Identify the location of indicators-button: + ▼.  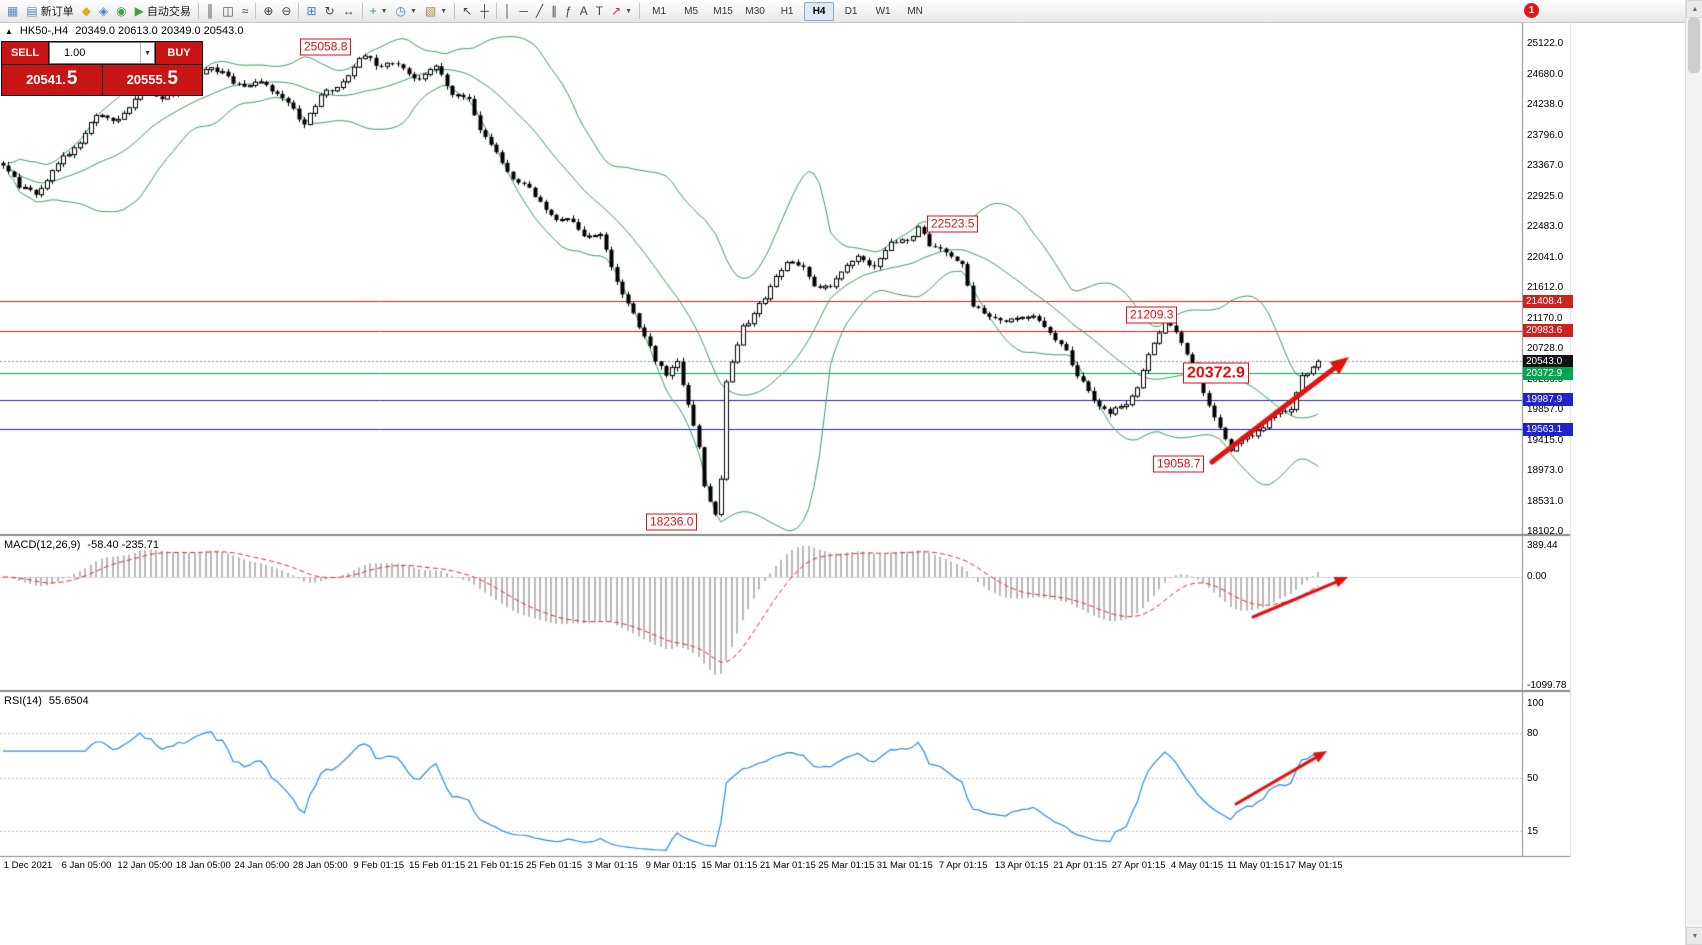
(379, 11).